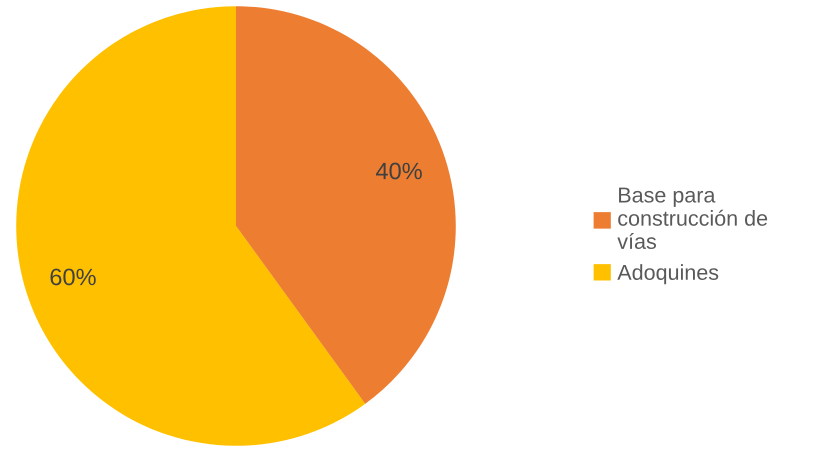  I want to click on data-label: 60%, so click(73, 277).